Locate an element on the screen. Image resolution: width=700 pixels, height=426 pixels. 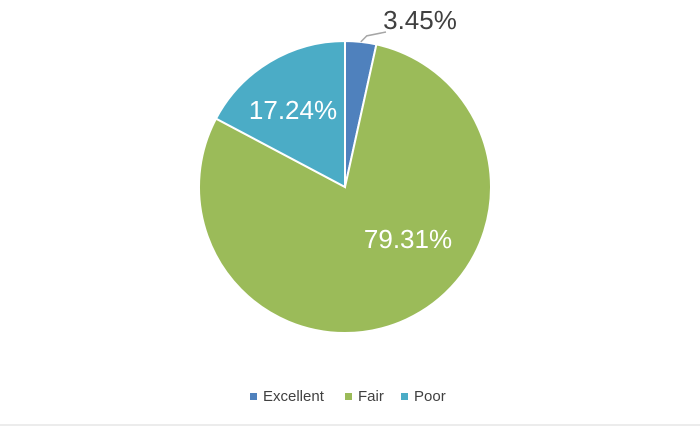
pie-slice is located at coordinates (280, 114).